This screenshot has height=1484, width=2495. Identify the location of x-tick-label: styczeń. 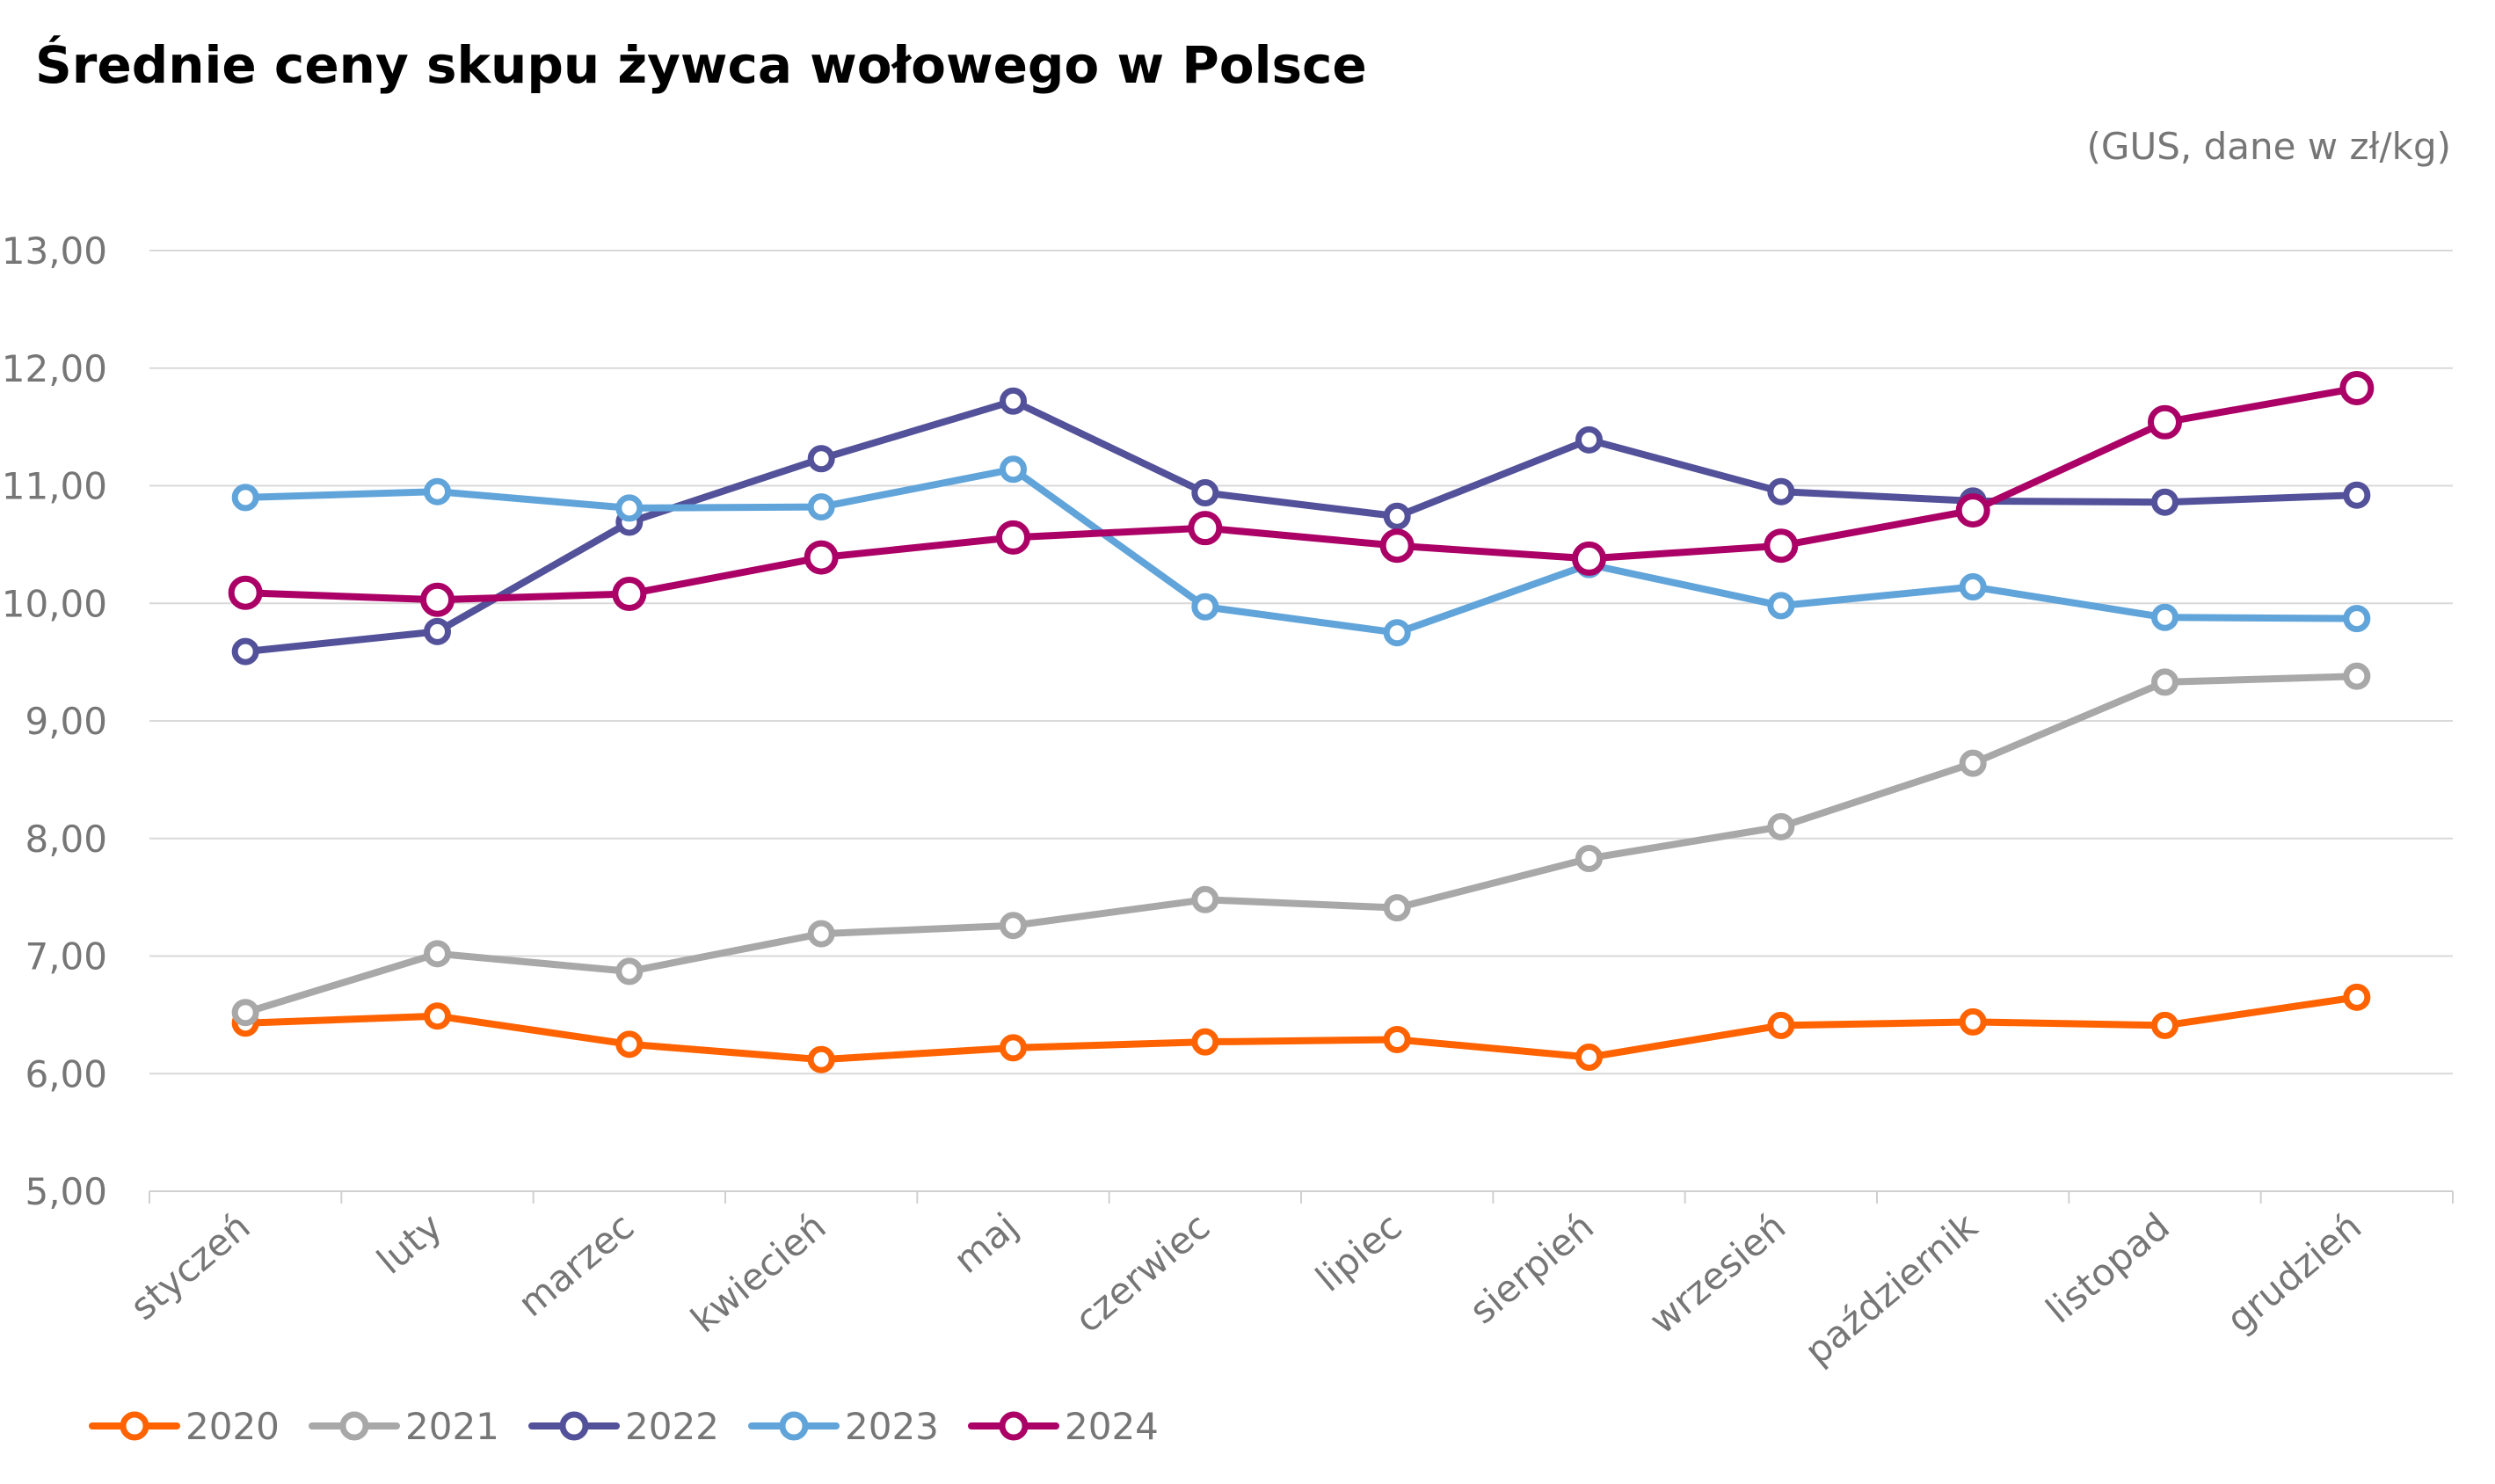
(190, 1266).